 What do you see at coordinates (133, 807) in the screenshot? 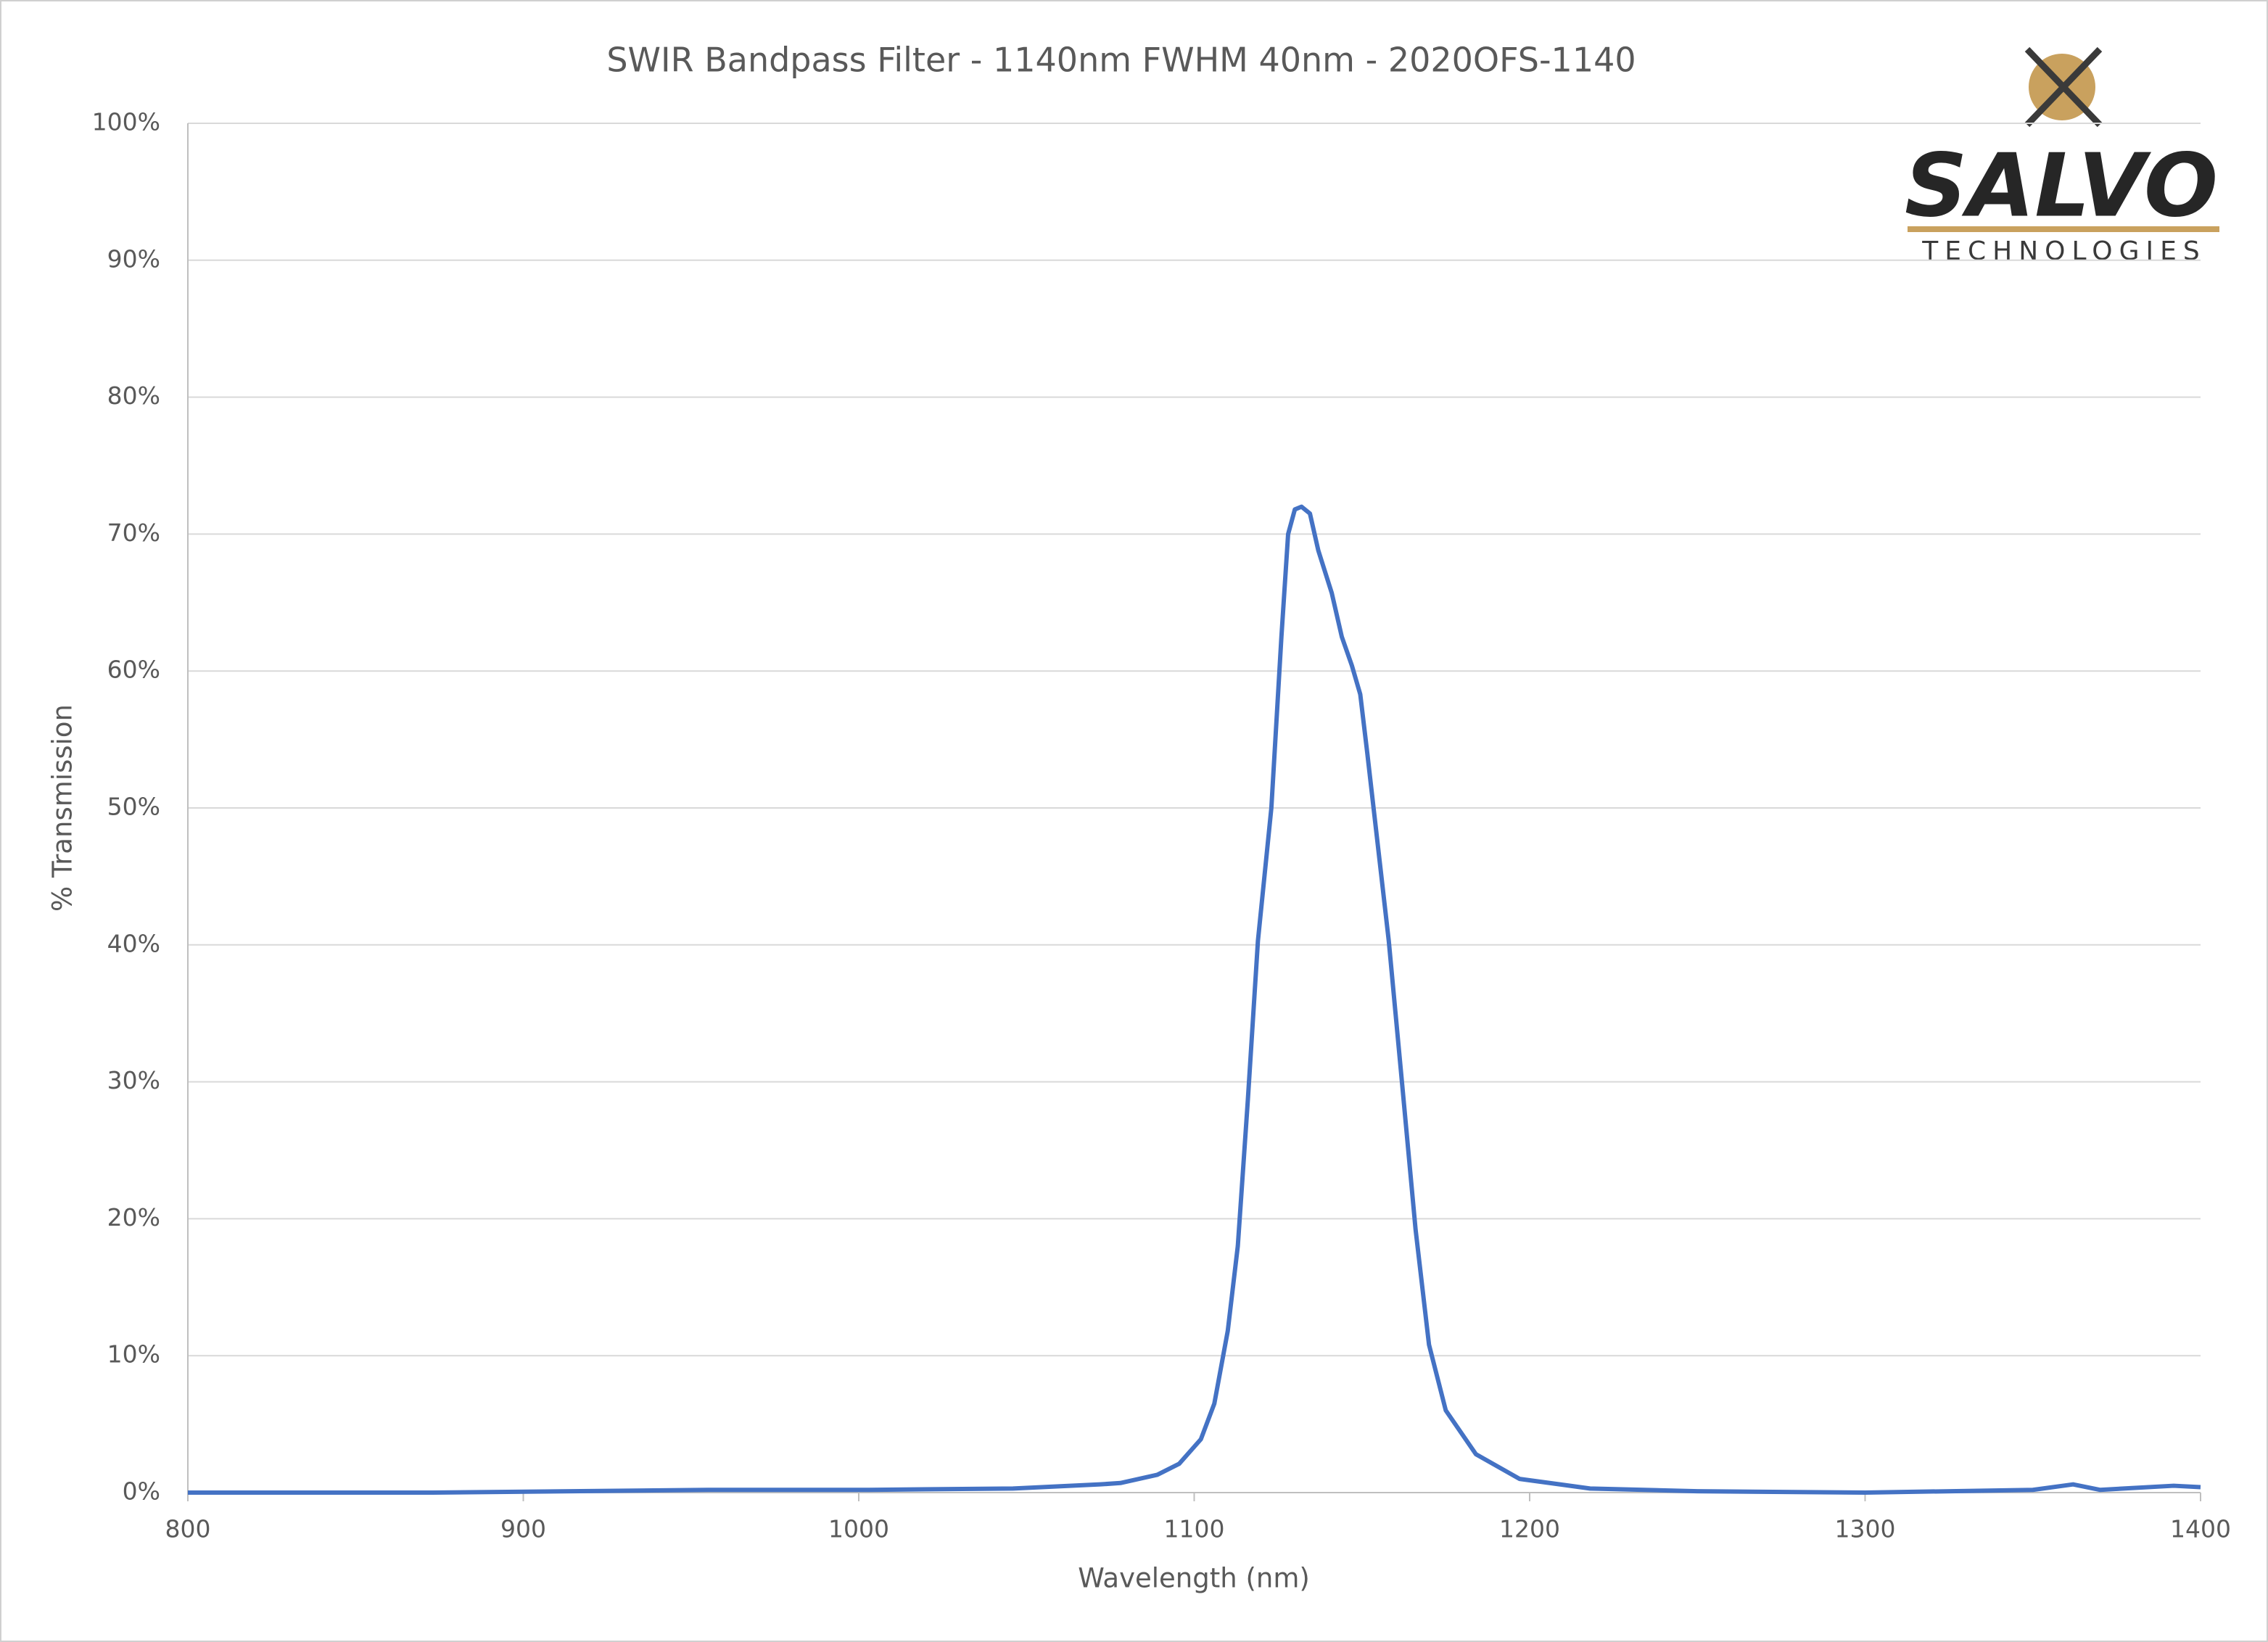
I see `y-tick-label: 50%` at bounding box center [133, 807].